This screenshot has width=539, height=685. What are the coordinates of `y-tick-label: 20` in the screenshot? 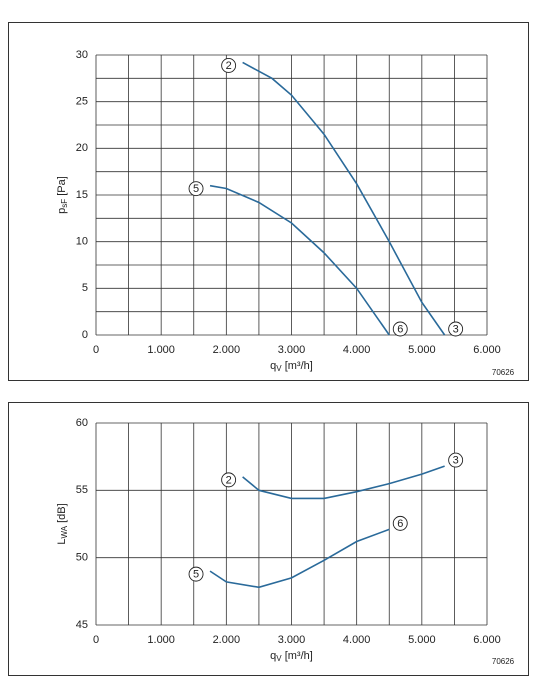 It's located at (82, 148).